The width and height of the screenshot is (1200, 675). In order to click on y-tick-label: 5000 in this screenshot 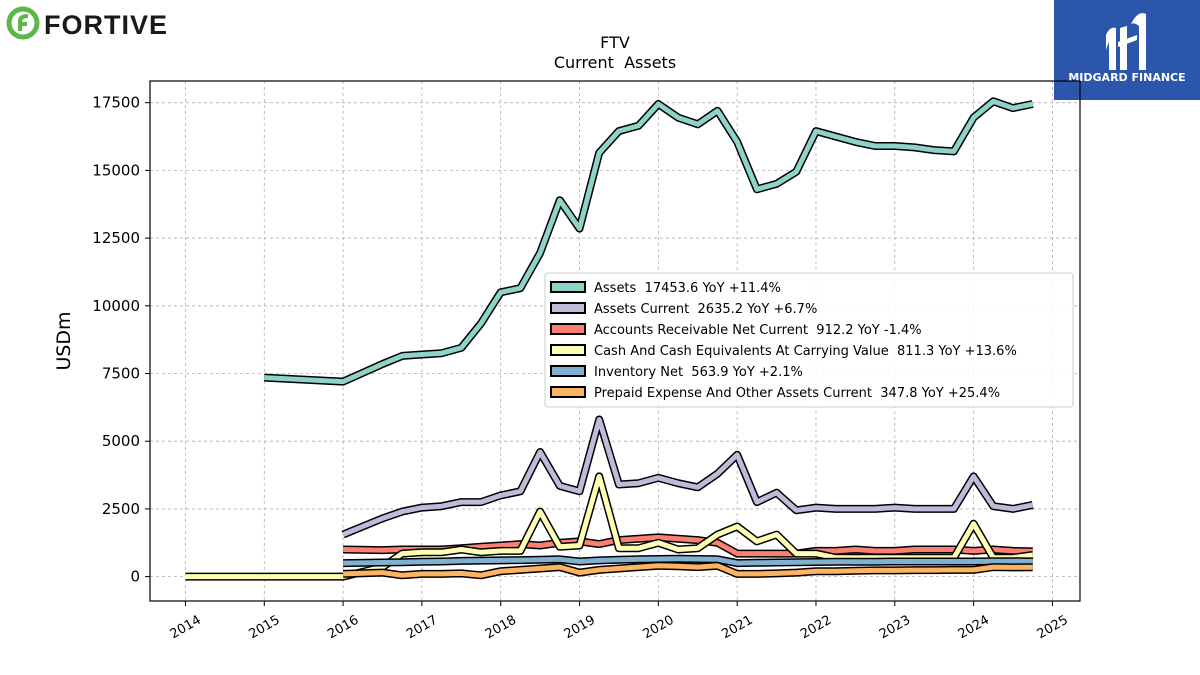, I will do `click(121, 441)`.